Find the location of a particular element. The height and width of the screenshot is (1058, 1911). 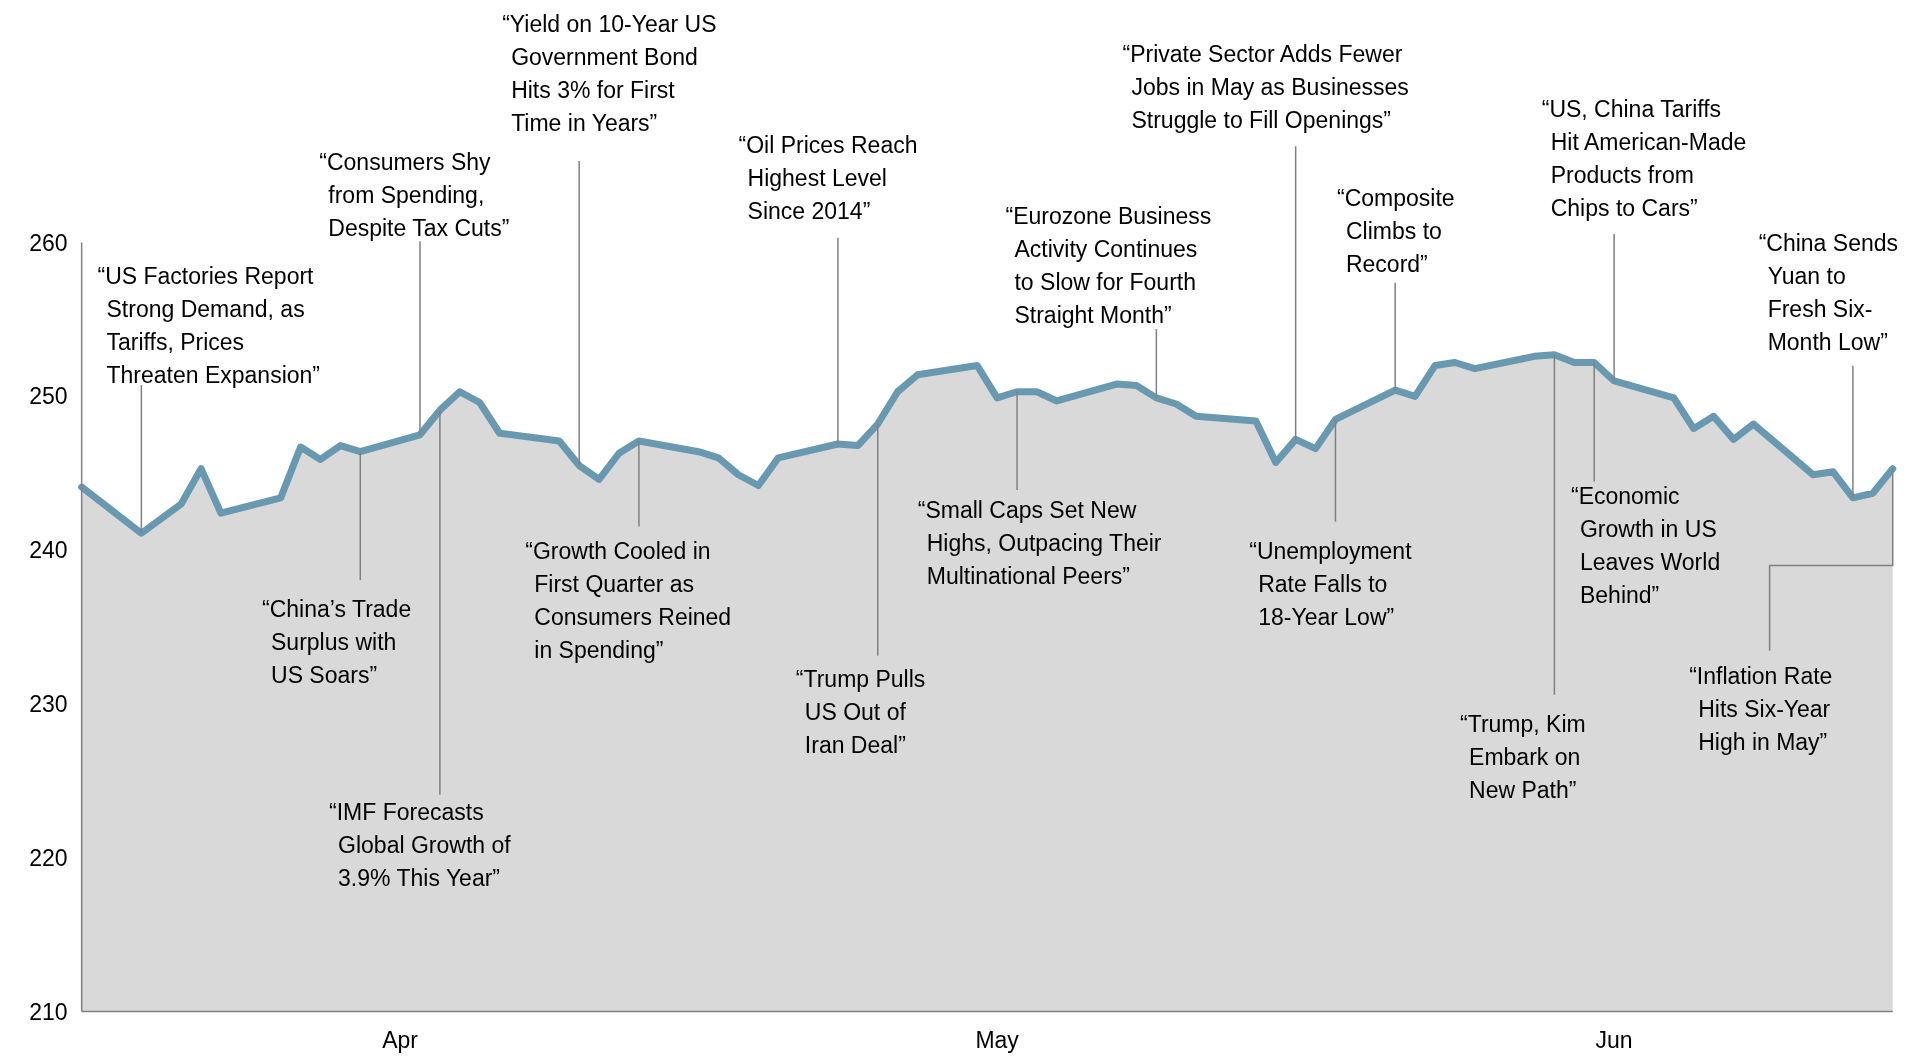

y-tick-label: 230 is located at coordinates (48, 704).